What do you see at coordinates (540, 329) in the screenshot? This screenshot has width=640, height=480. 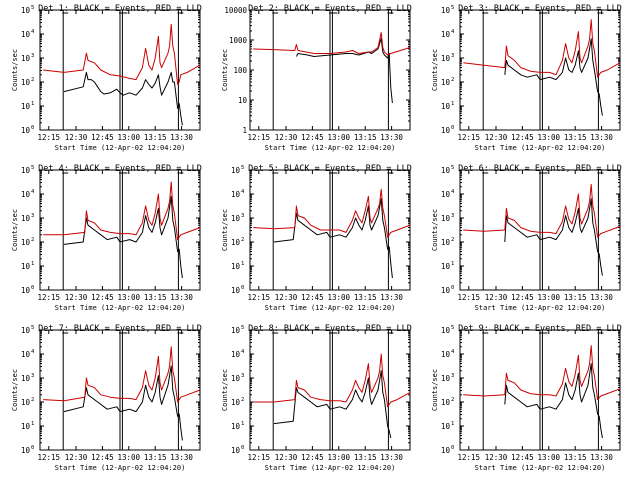 I see `panel-title: Det 9: BLACK = Events, RED = LLD` at bounding box center [540, 329].